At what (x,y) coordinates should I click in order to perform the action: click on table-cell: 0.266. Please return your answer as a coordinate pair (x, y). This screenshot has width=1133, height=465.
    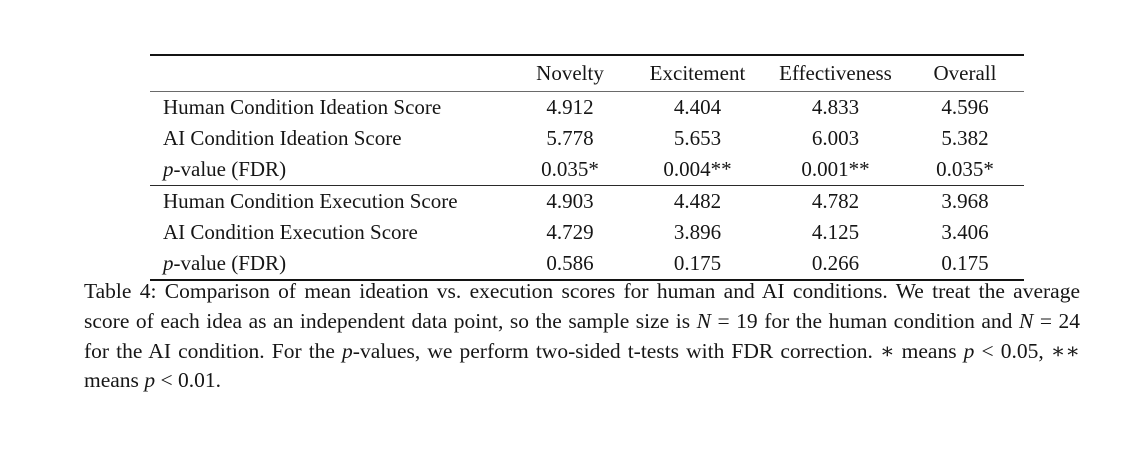
    Looking at the image, I should click on (835, 263).